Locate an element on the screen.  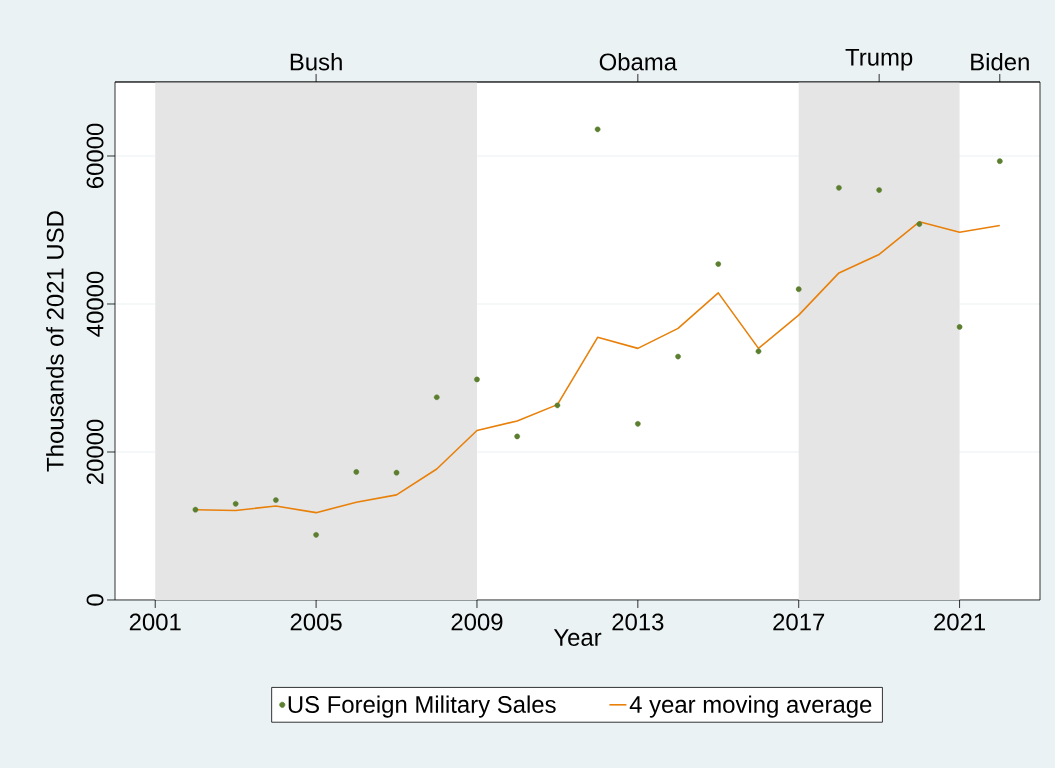
y-tick-label: 40000 is located at coordinates (95, 304).